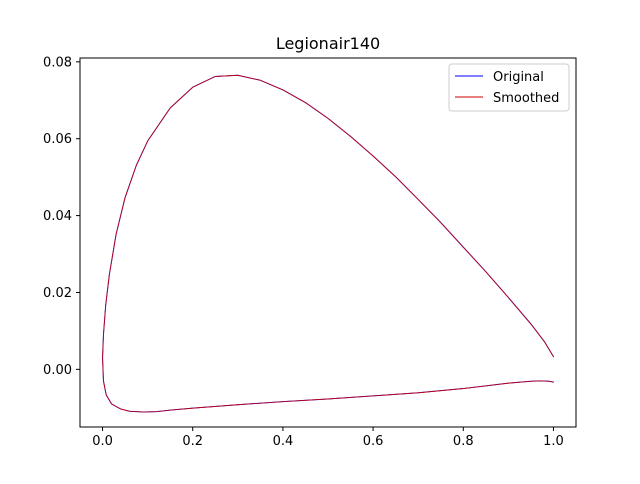 This screenshot has width=640, height=484. What do you see at coordinates (102, 441) in the screenshot?
I see `x-tick-label: 0.0` at bounding box center [102, 441].